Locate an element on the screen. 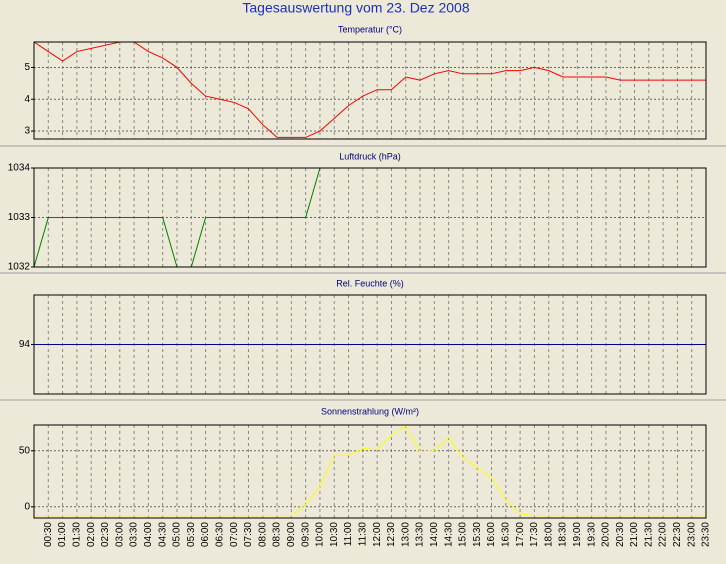 The width and height of the screenshot is (726, 564). x-tick-label: 22:00 is located at coordinates (663, 534).